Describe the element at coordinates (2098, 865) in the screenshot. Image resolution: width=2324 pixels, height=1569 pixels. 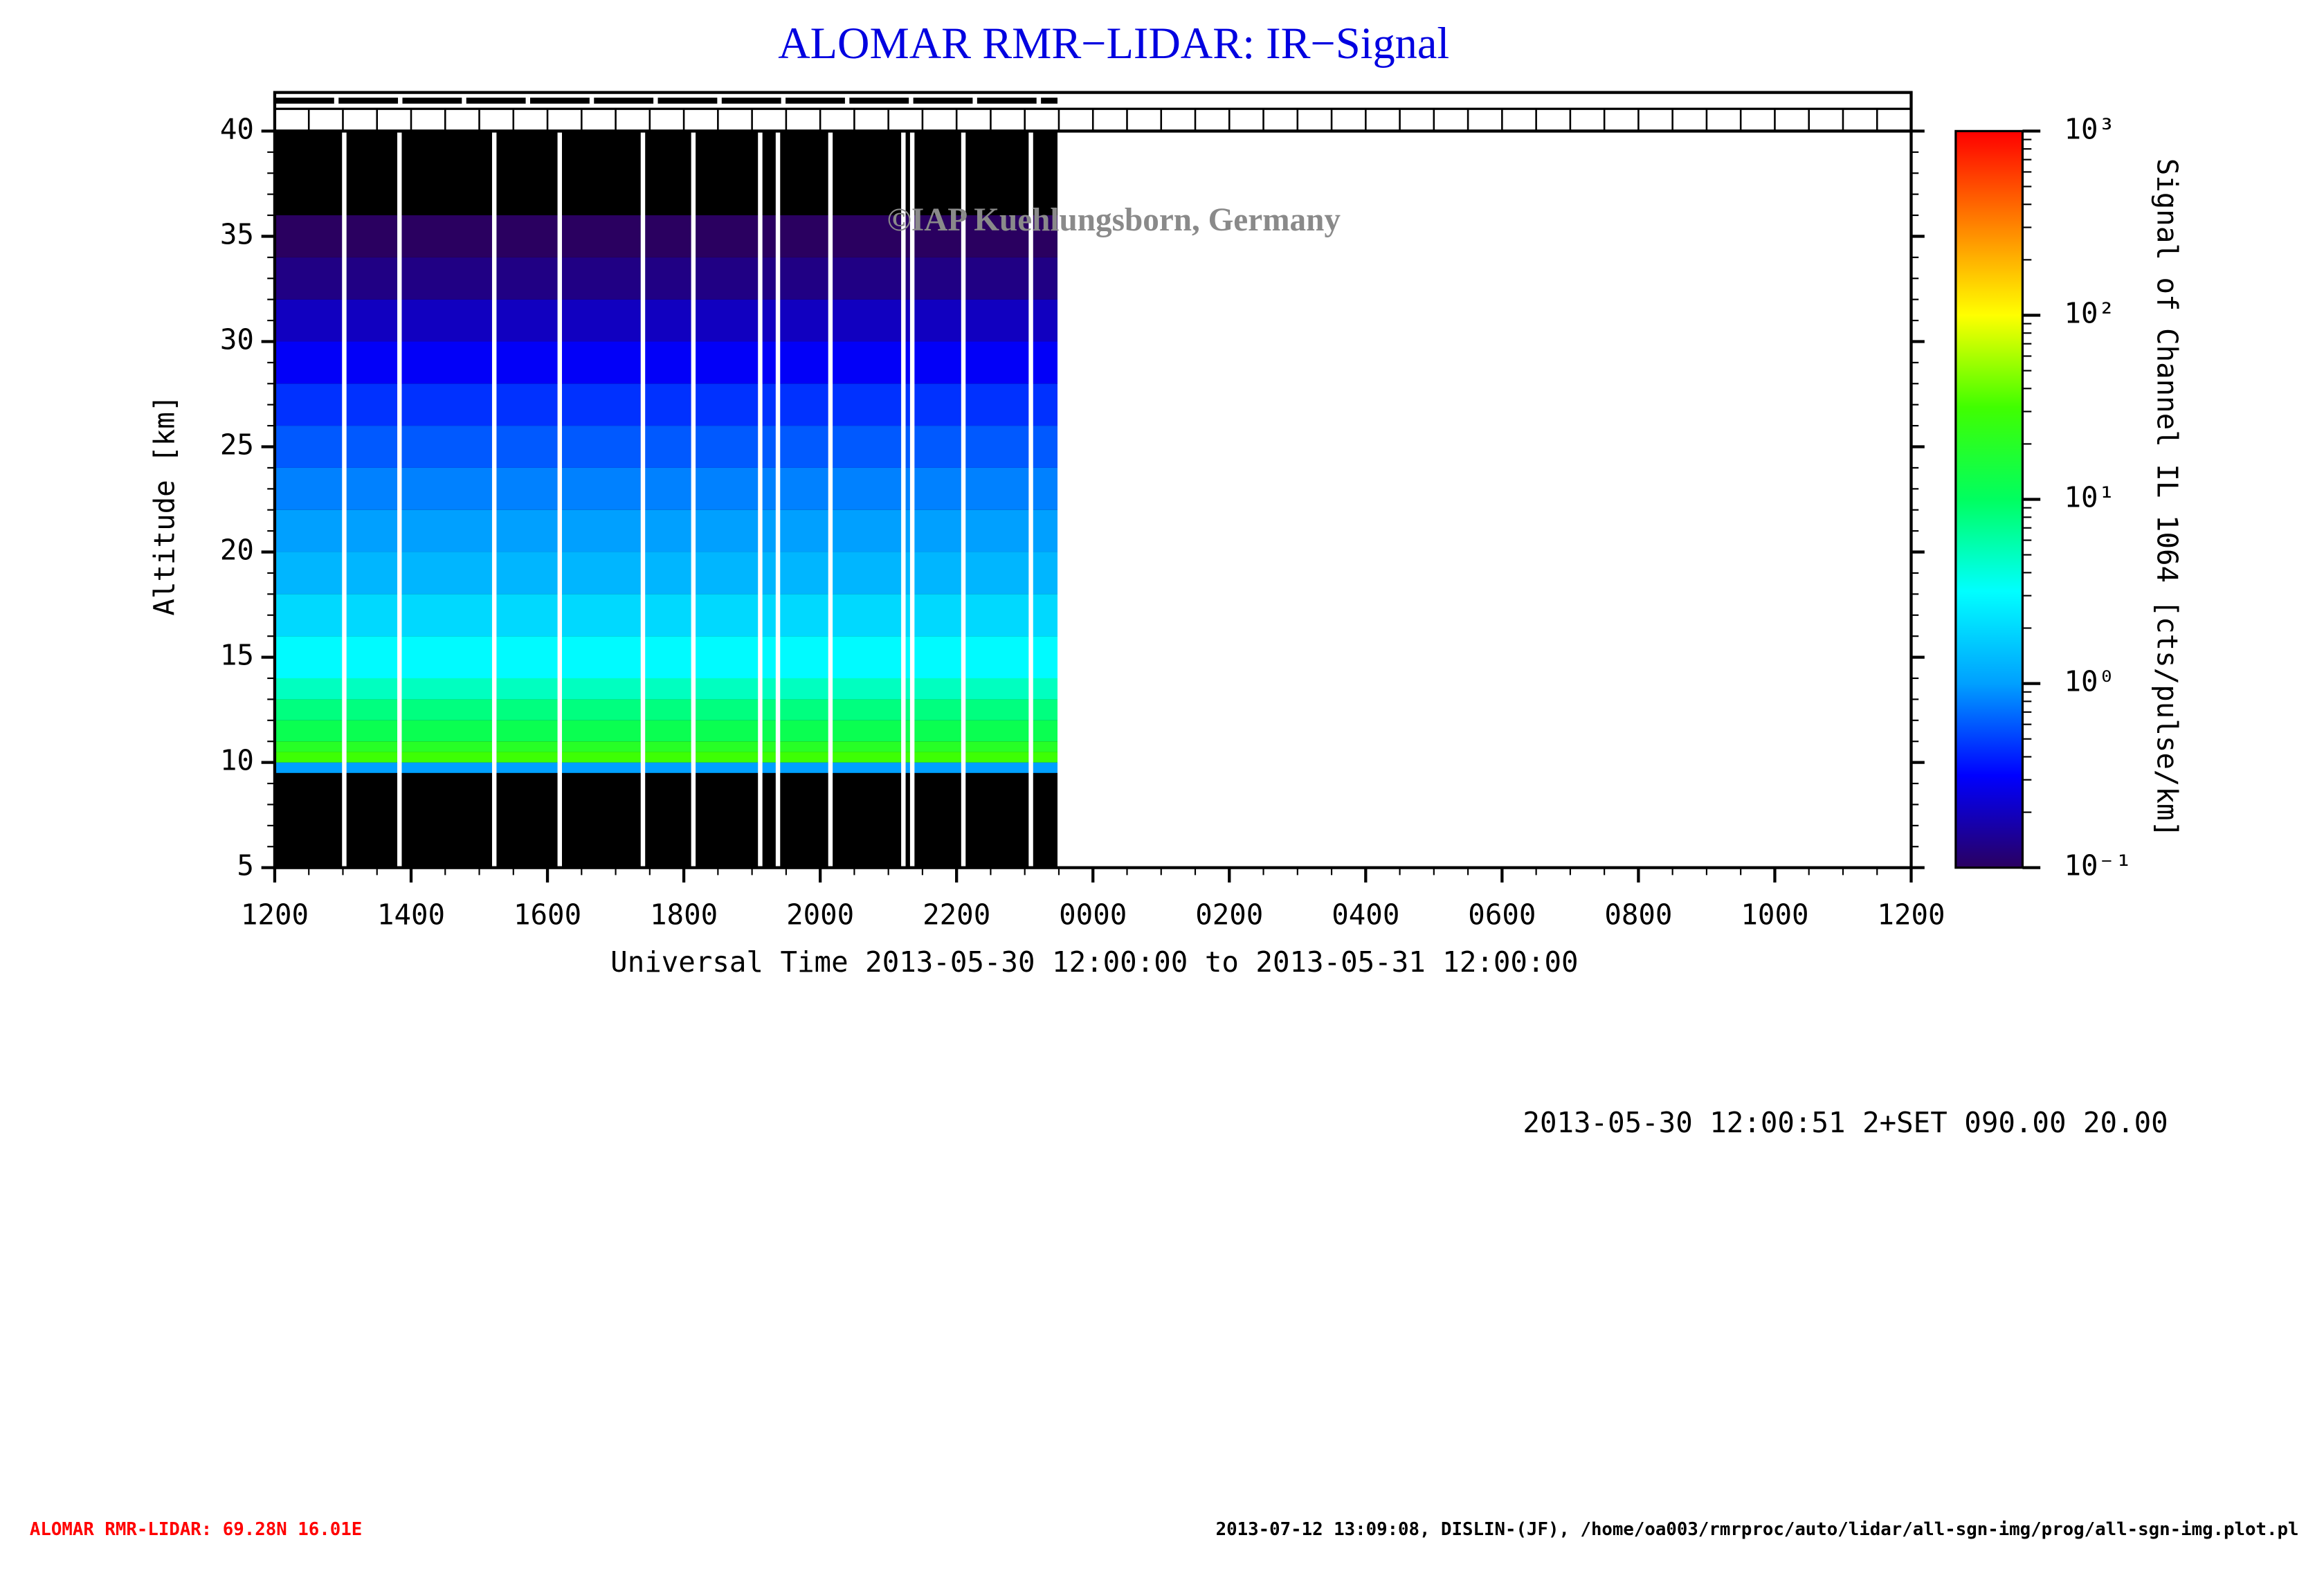
I see `colorbar-tick-label: 10⁻¹` at that location.